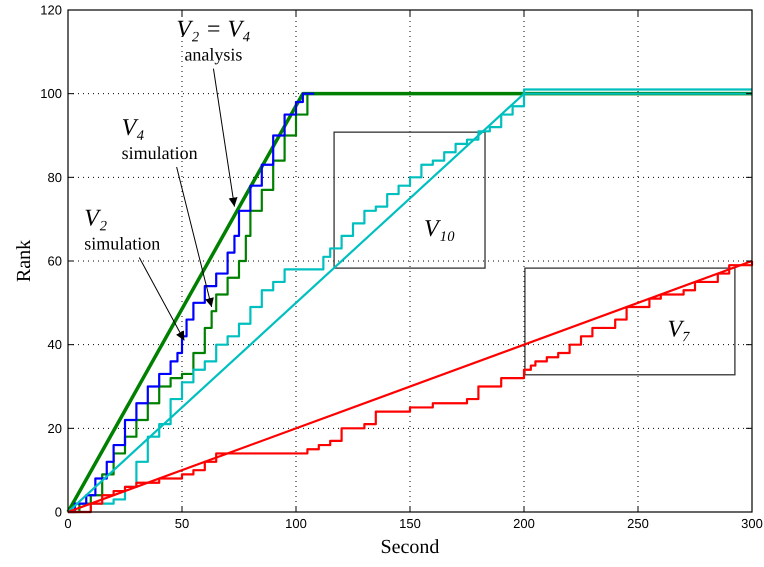  Describe the element at coordinates (68, 523) in the screenshot. I see `x-tick-label: 0` at that location.